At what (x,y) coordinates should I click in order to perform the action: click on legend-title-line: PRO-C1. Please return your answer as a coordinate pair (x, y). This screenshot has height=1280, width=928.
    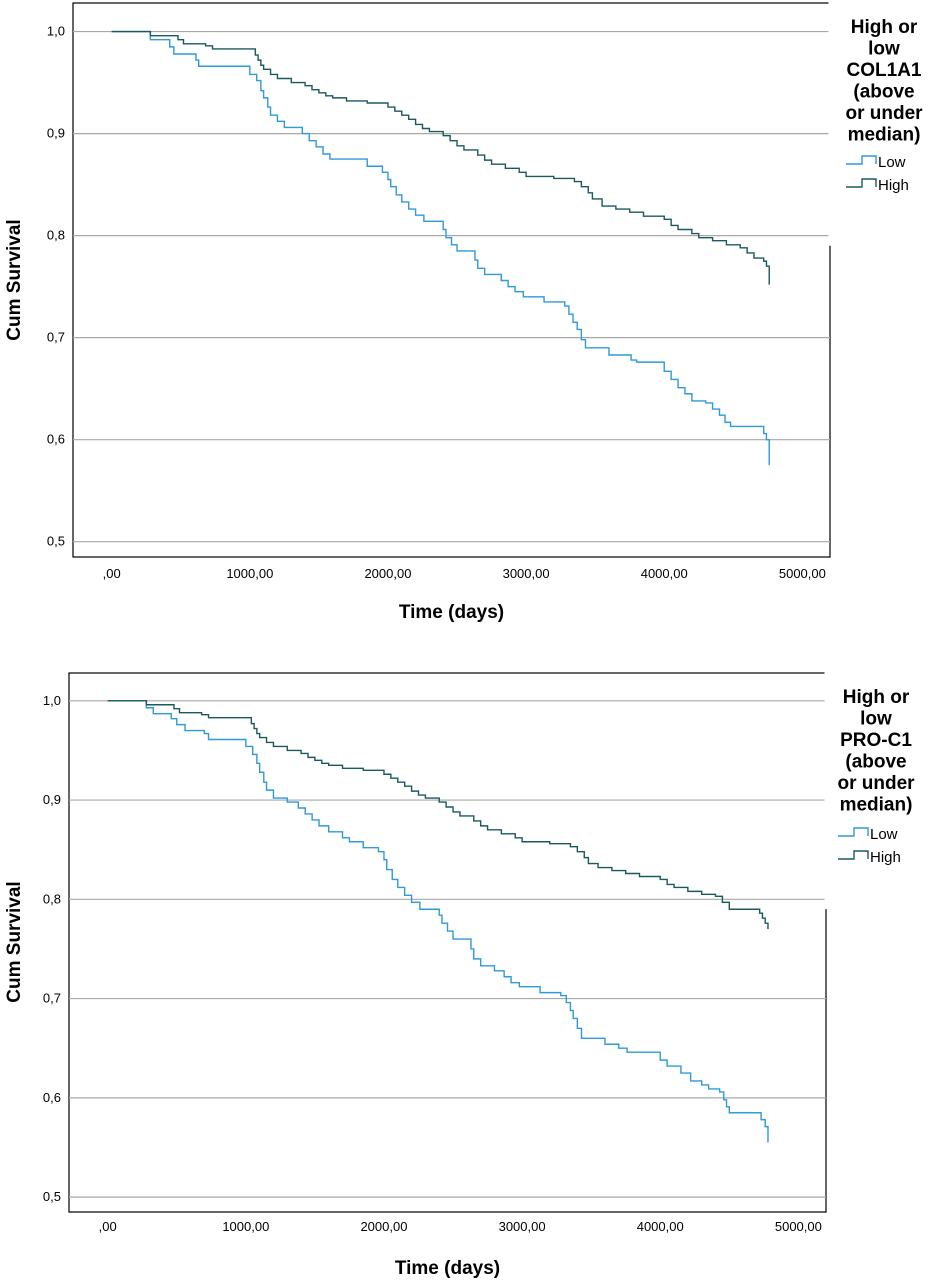
    Looking at the image, I should click on (876, 740).